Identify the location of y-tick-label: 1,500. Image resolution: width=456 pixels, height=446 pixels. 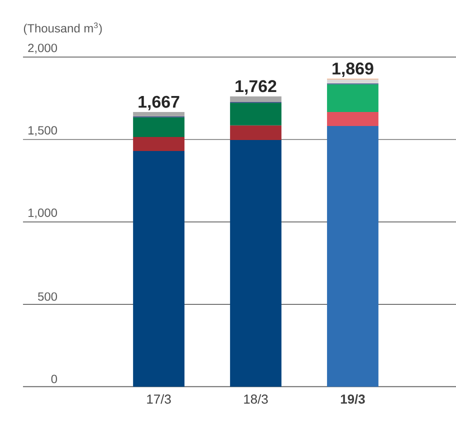
(43, 131).